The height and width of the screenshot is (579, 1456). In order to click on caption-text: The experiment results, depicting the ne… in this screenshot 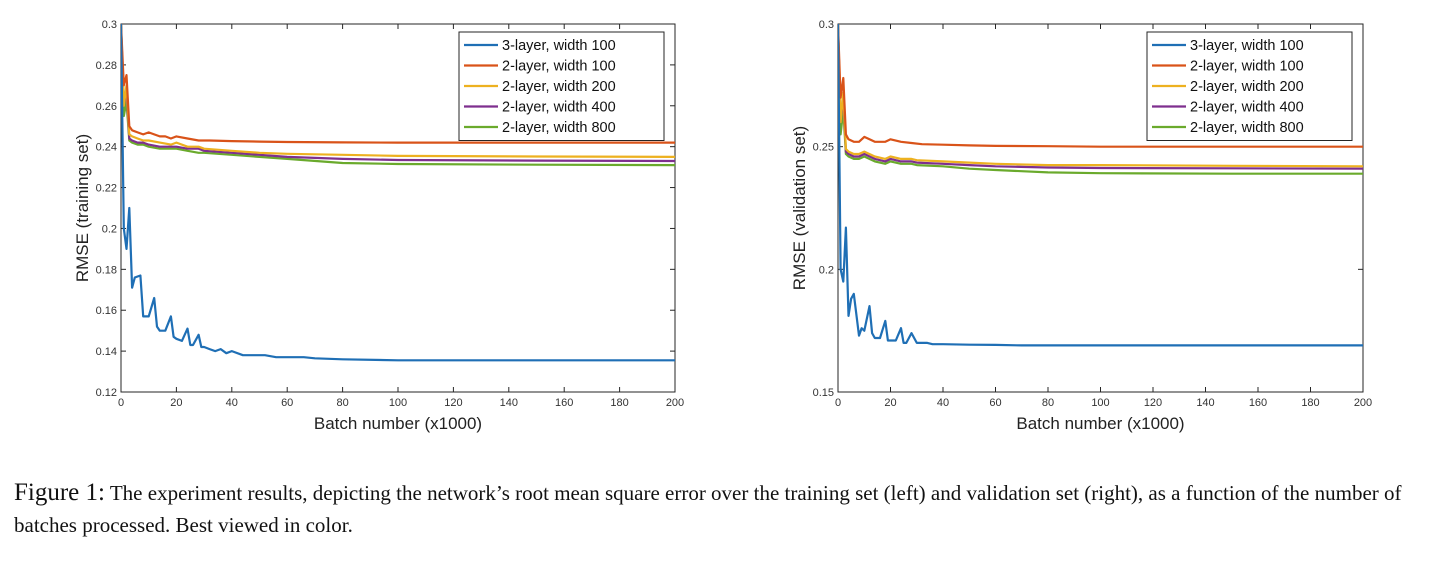, I will do `click(708, 509)`.